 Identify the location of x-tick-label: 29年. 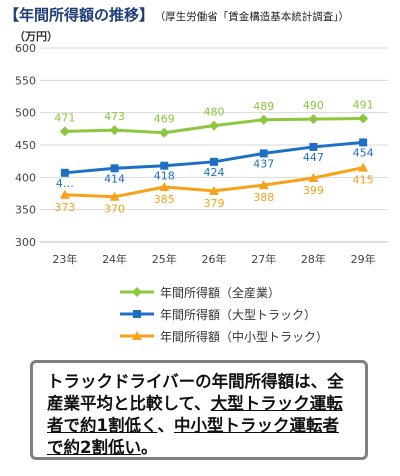
(363, 259).